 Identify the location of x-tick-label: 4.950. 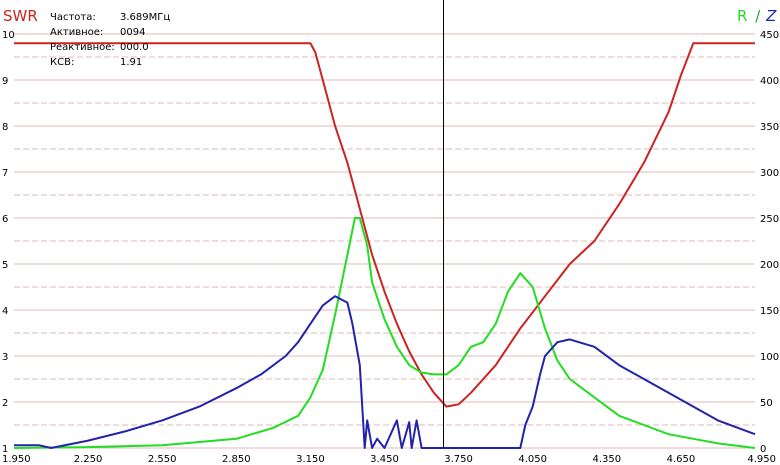
(761, 459).